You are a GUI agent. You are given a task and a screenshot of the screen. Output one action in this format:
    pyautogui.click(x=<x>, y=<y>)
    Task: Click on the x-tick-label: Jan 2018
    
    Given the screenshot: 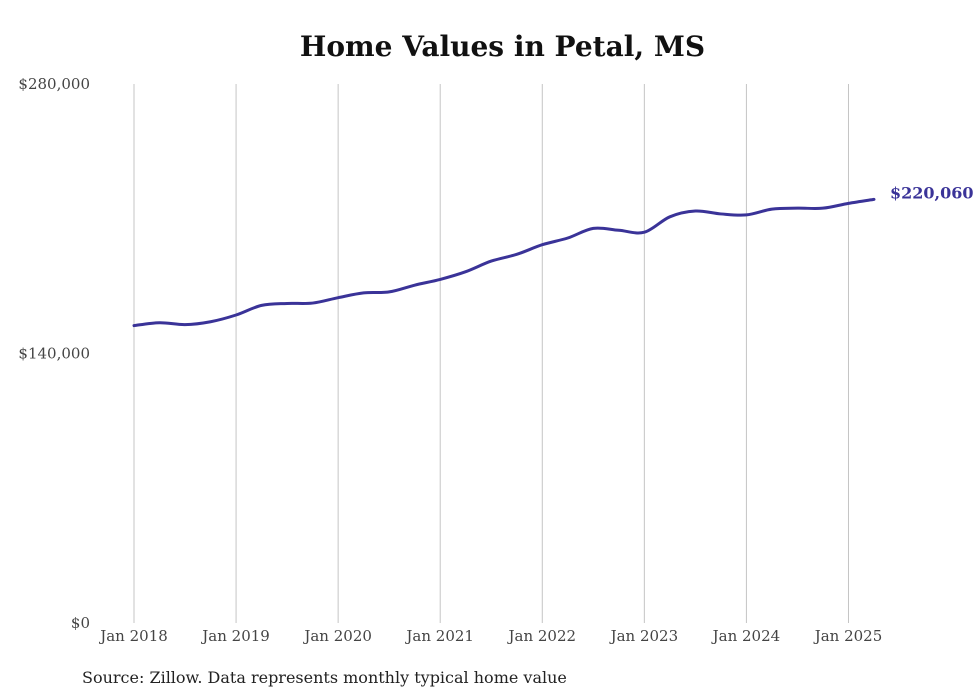 What is the action you would take?
    pyautogui.click(x=133, y=636)
    